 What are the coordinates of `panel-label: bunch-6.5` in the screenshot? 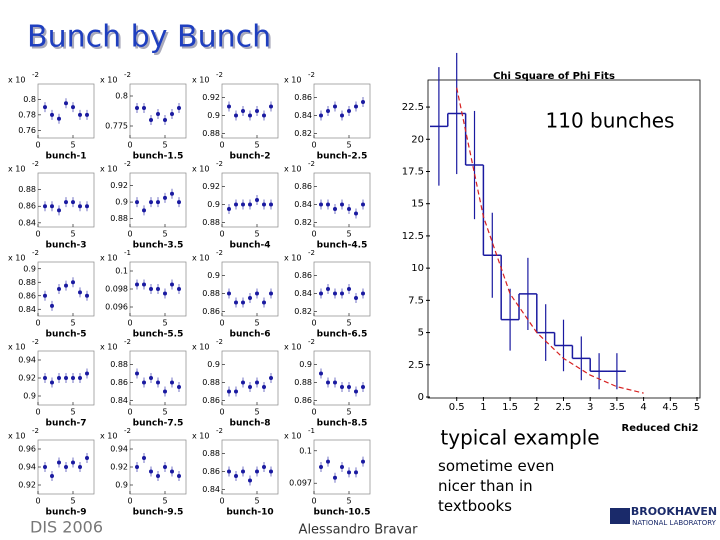 It's located at (342, 335).